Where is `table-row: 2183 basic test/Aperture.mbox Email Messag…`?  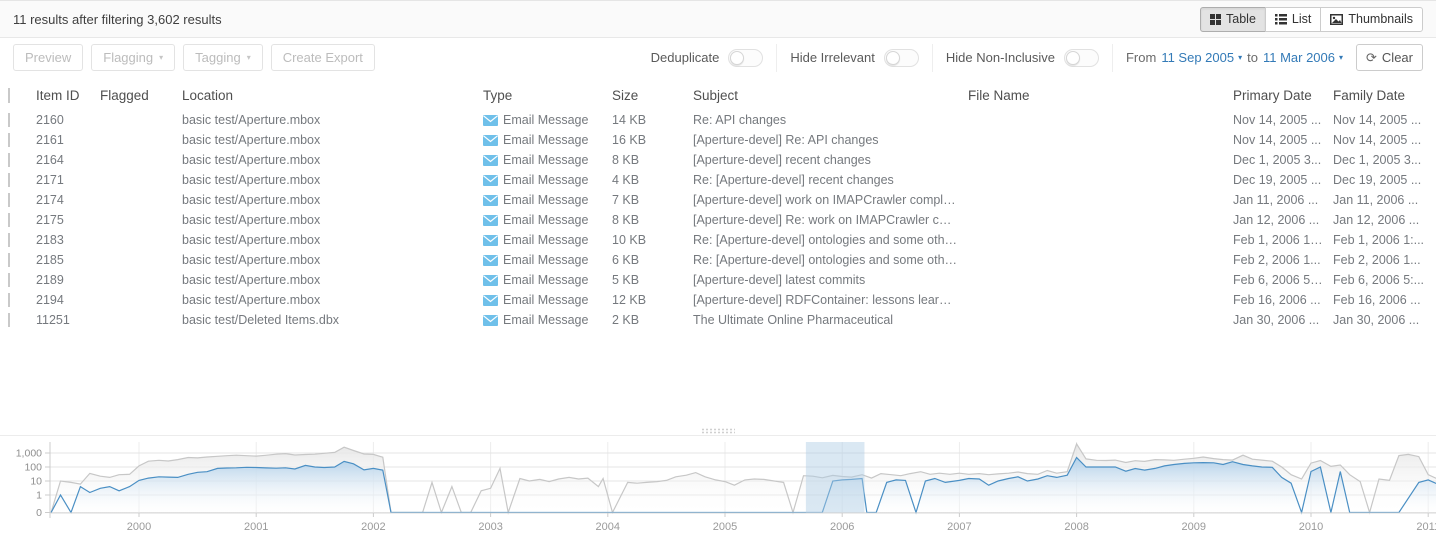 table-row: 2183 basic test/Aperture.mbox Email Messag… is located at coordinates (718, 240).